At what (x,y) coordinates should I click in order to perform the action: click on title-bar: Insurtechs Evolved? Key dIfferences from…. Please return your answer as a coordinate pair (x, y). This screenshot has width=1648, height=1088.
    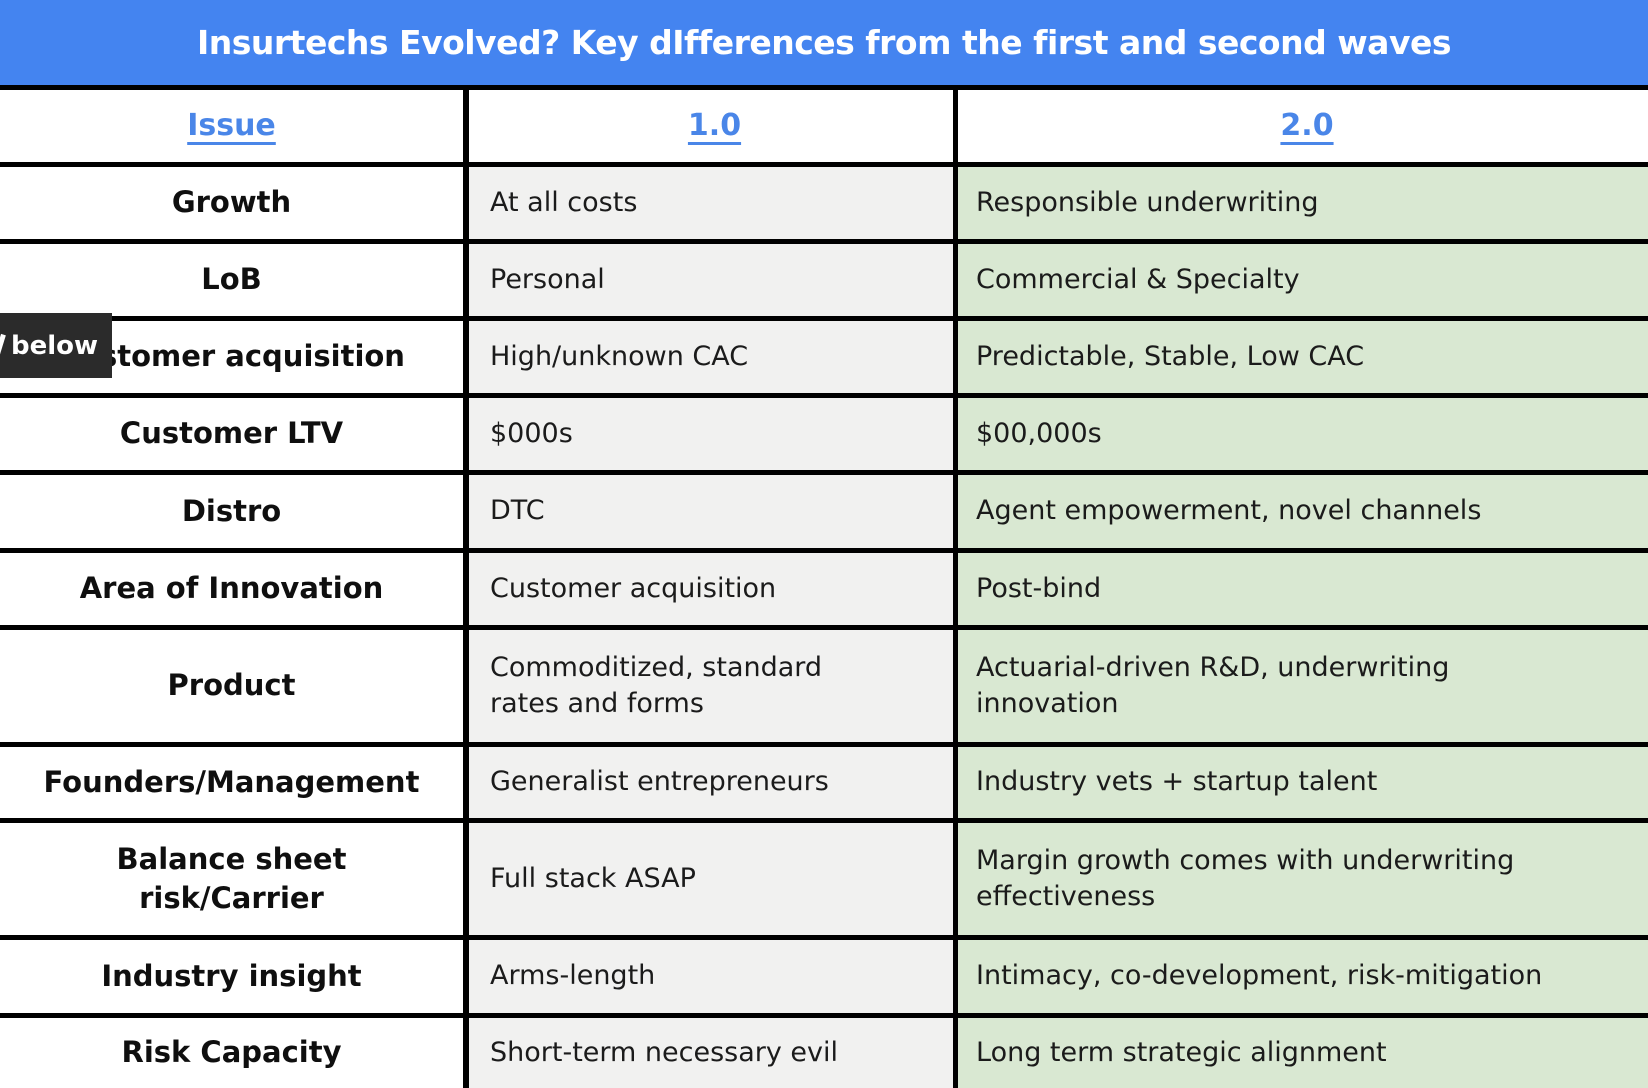
    Looking at the image, I should click on (824, 45).